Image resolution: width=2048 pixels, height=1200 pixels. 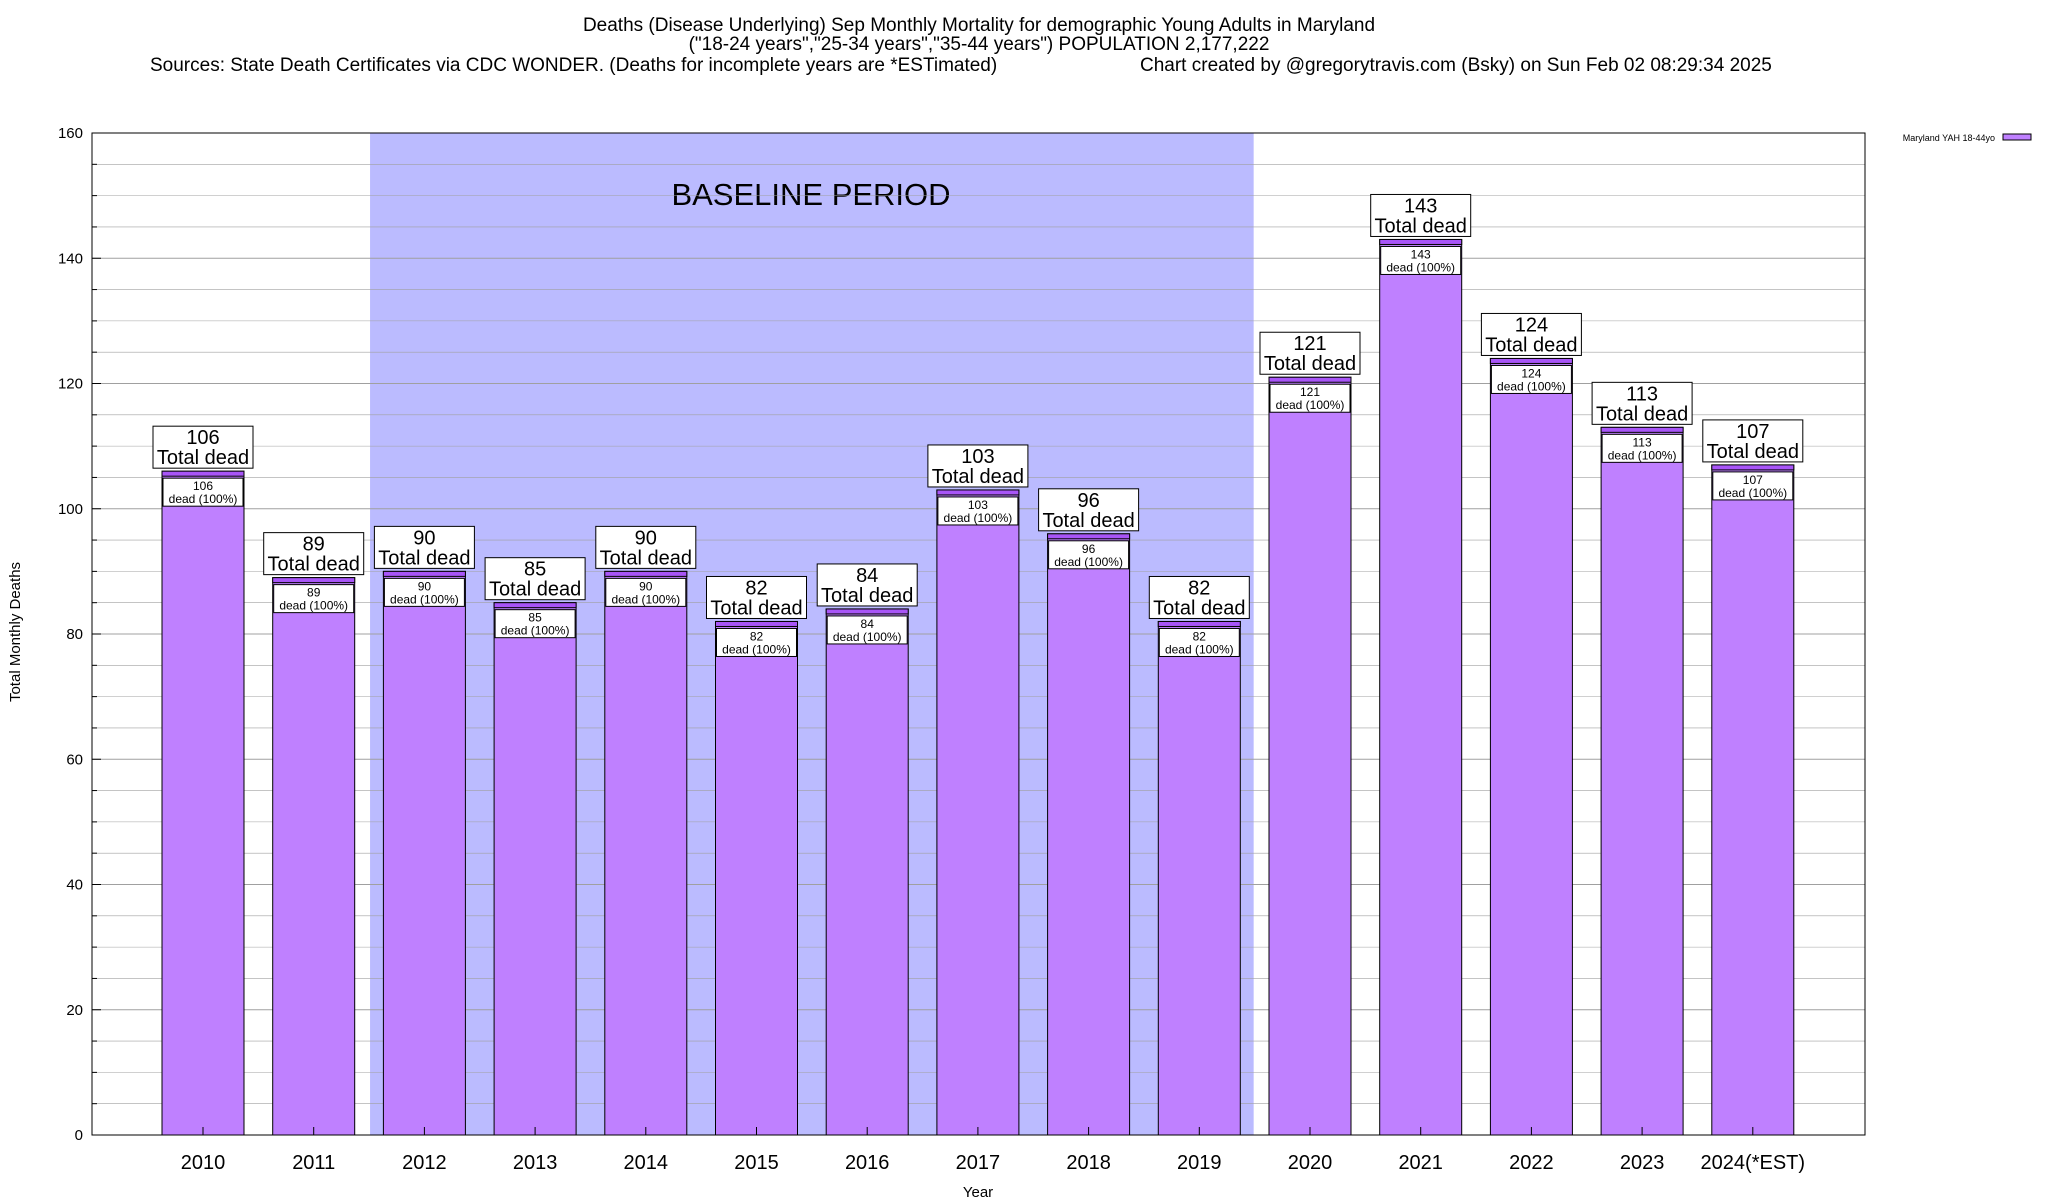 I want to click on y-axis-label: Total Monthly Deaths, so click(x=15, y=632).